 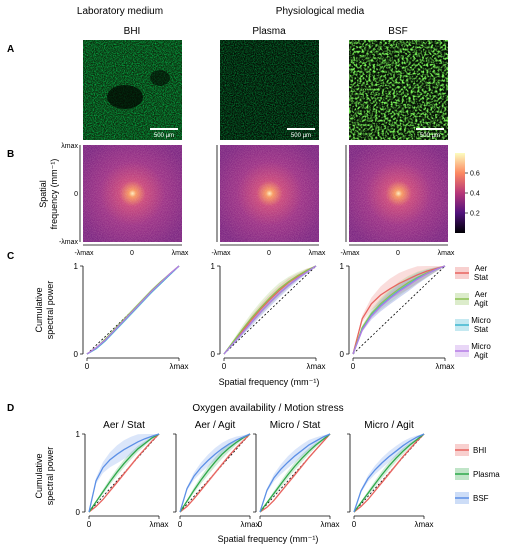 I want to click on header-bsf: BSF, so click(x=397, y=31).